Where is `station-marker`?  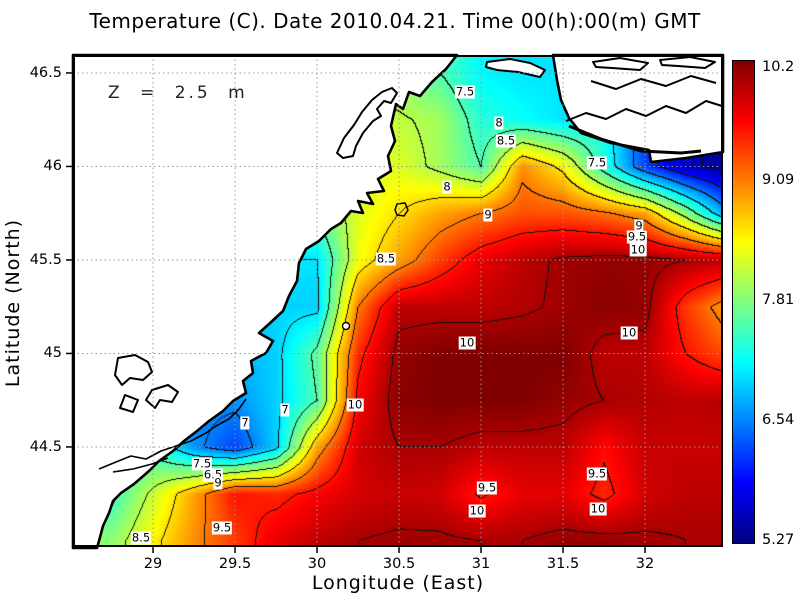
station-marker is located at coordinates (346, 326).